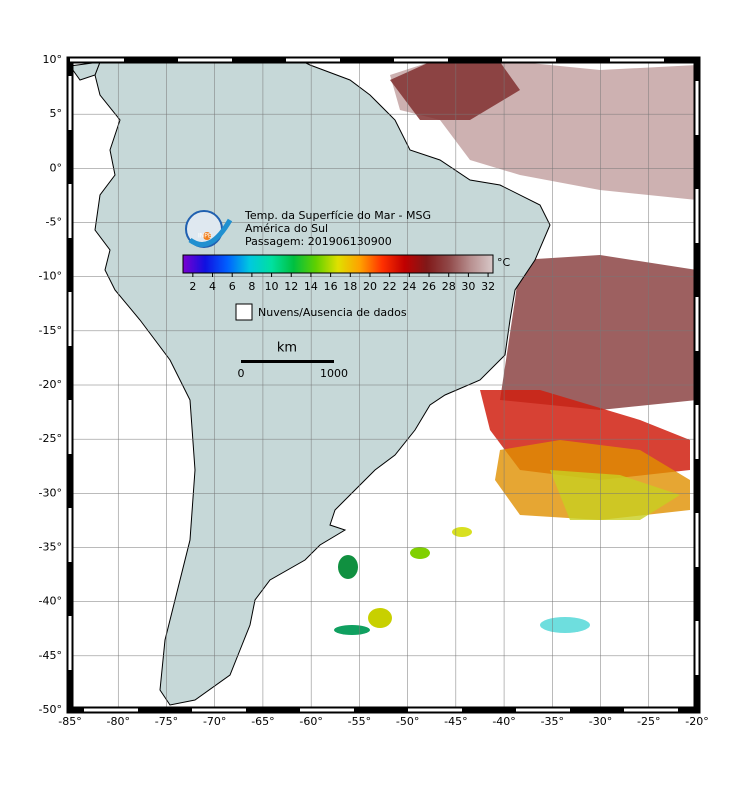 The width and height of the screenshot is (741, 785). I want to click on colorbar, so click(338, 264).